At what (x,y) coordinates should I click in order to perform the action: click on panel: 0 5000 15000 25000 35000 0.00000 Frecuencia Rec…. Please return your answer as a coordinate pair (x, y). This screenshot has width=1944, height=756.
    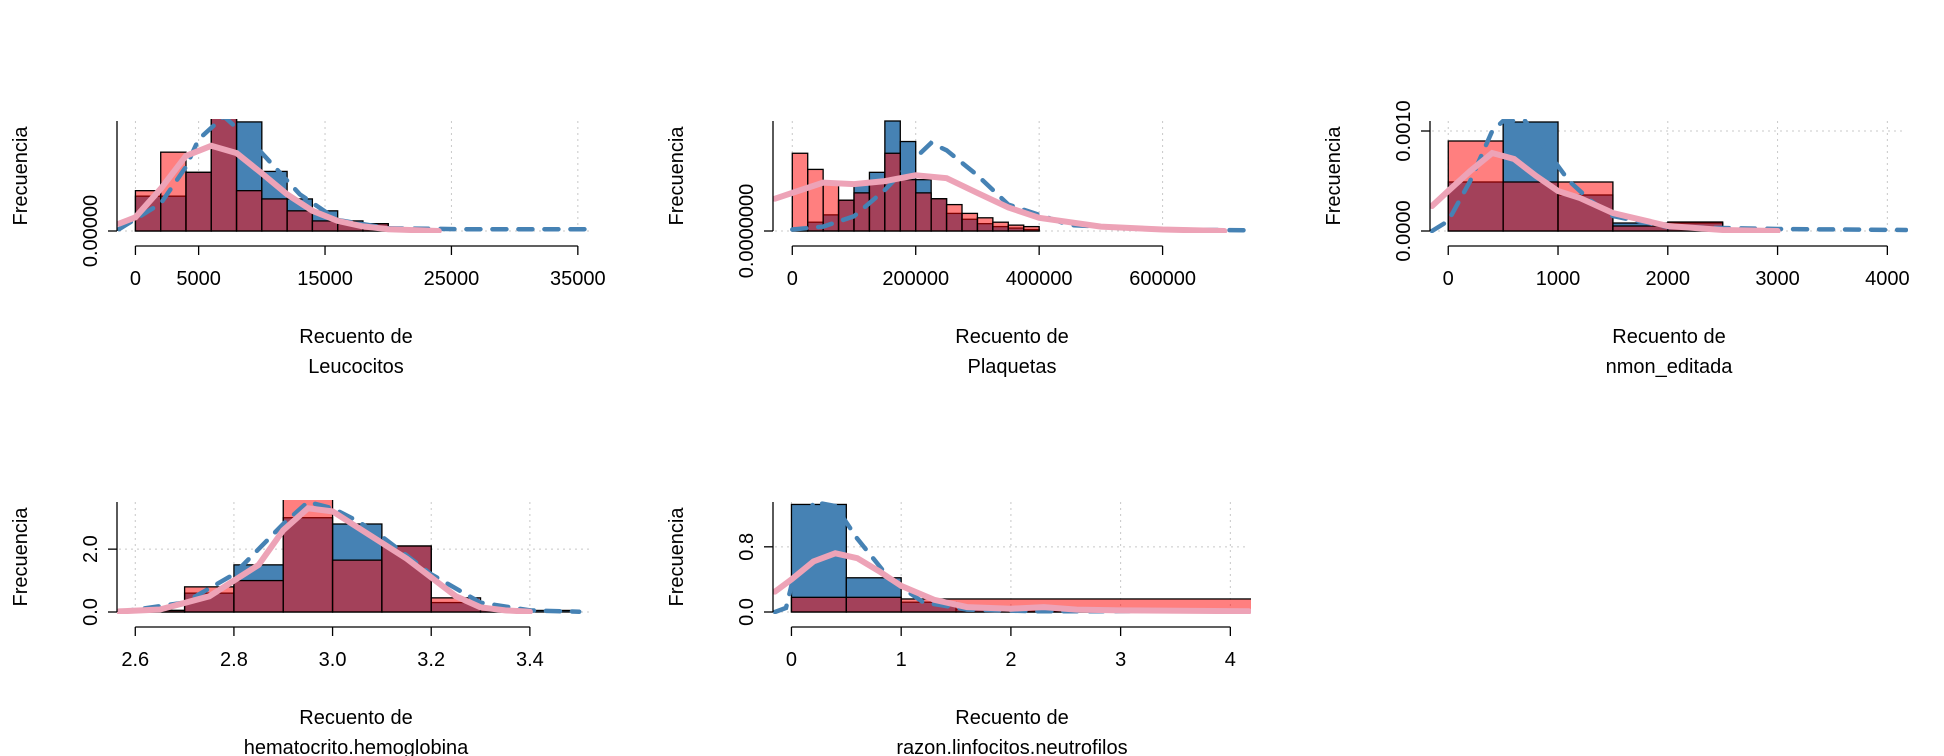
    Looking at the image, I should click on (308, 248).